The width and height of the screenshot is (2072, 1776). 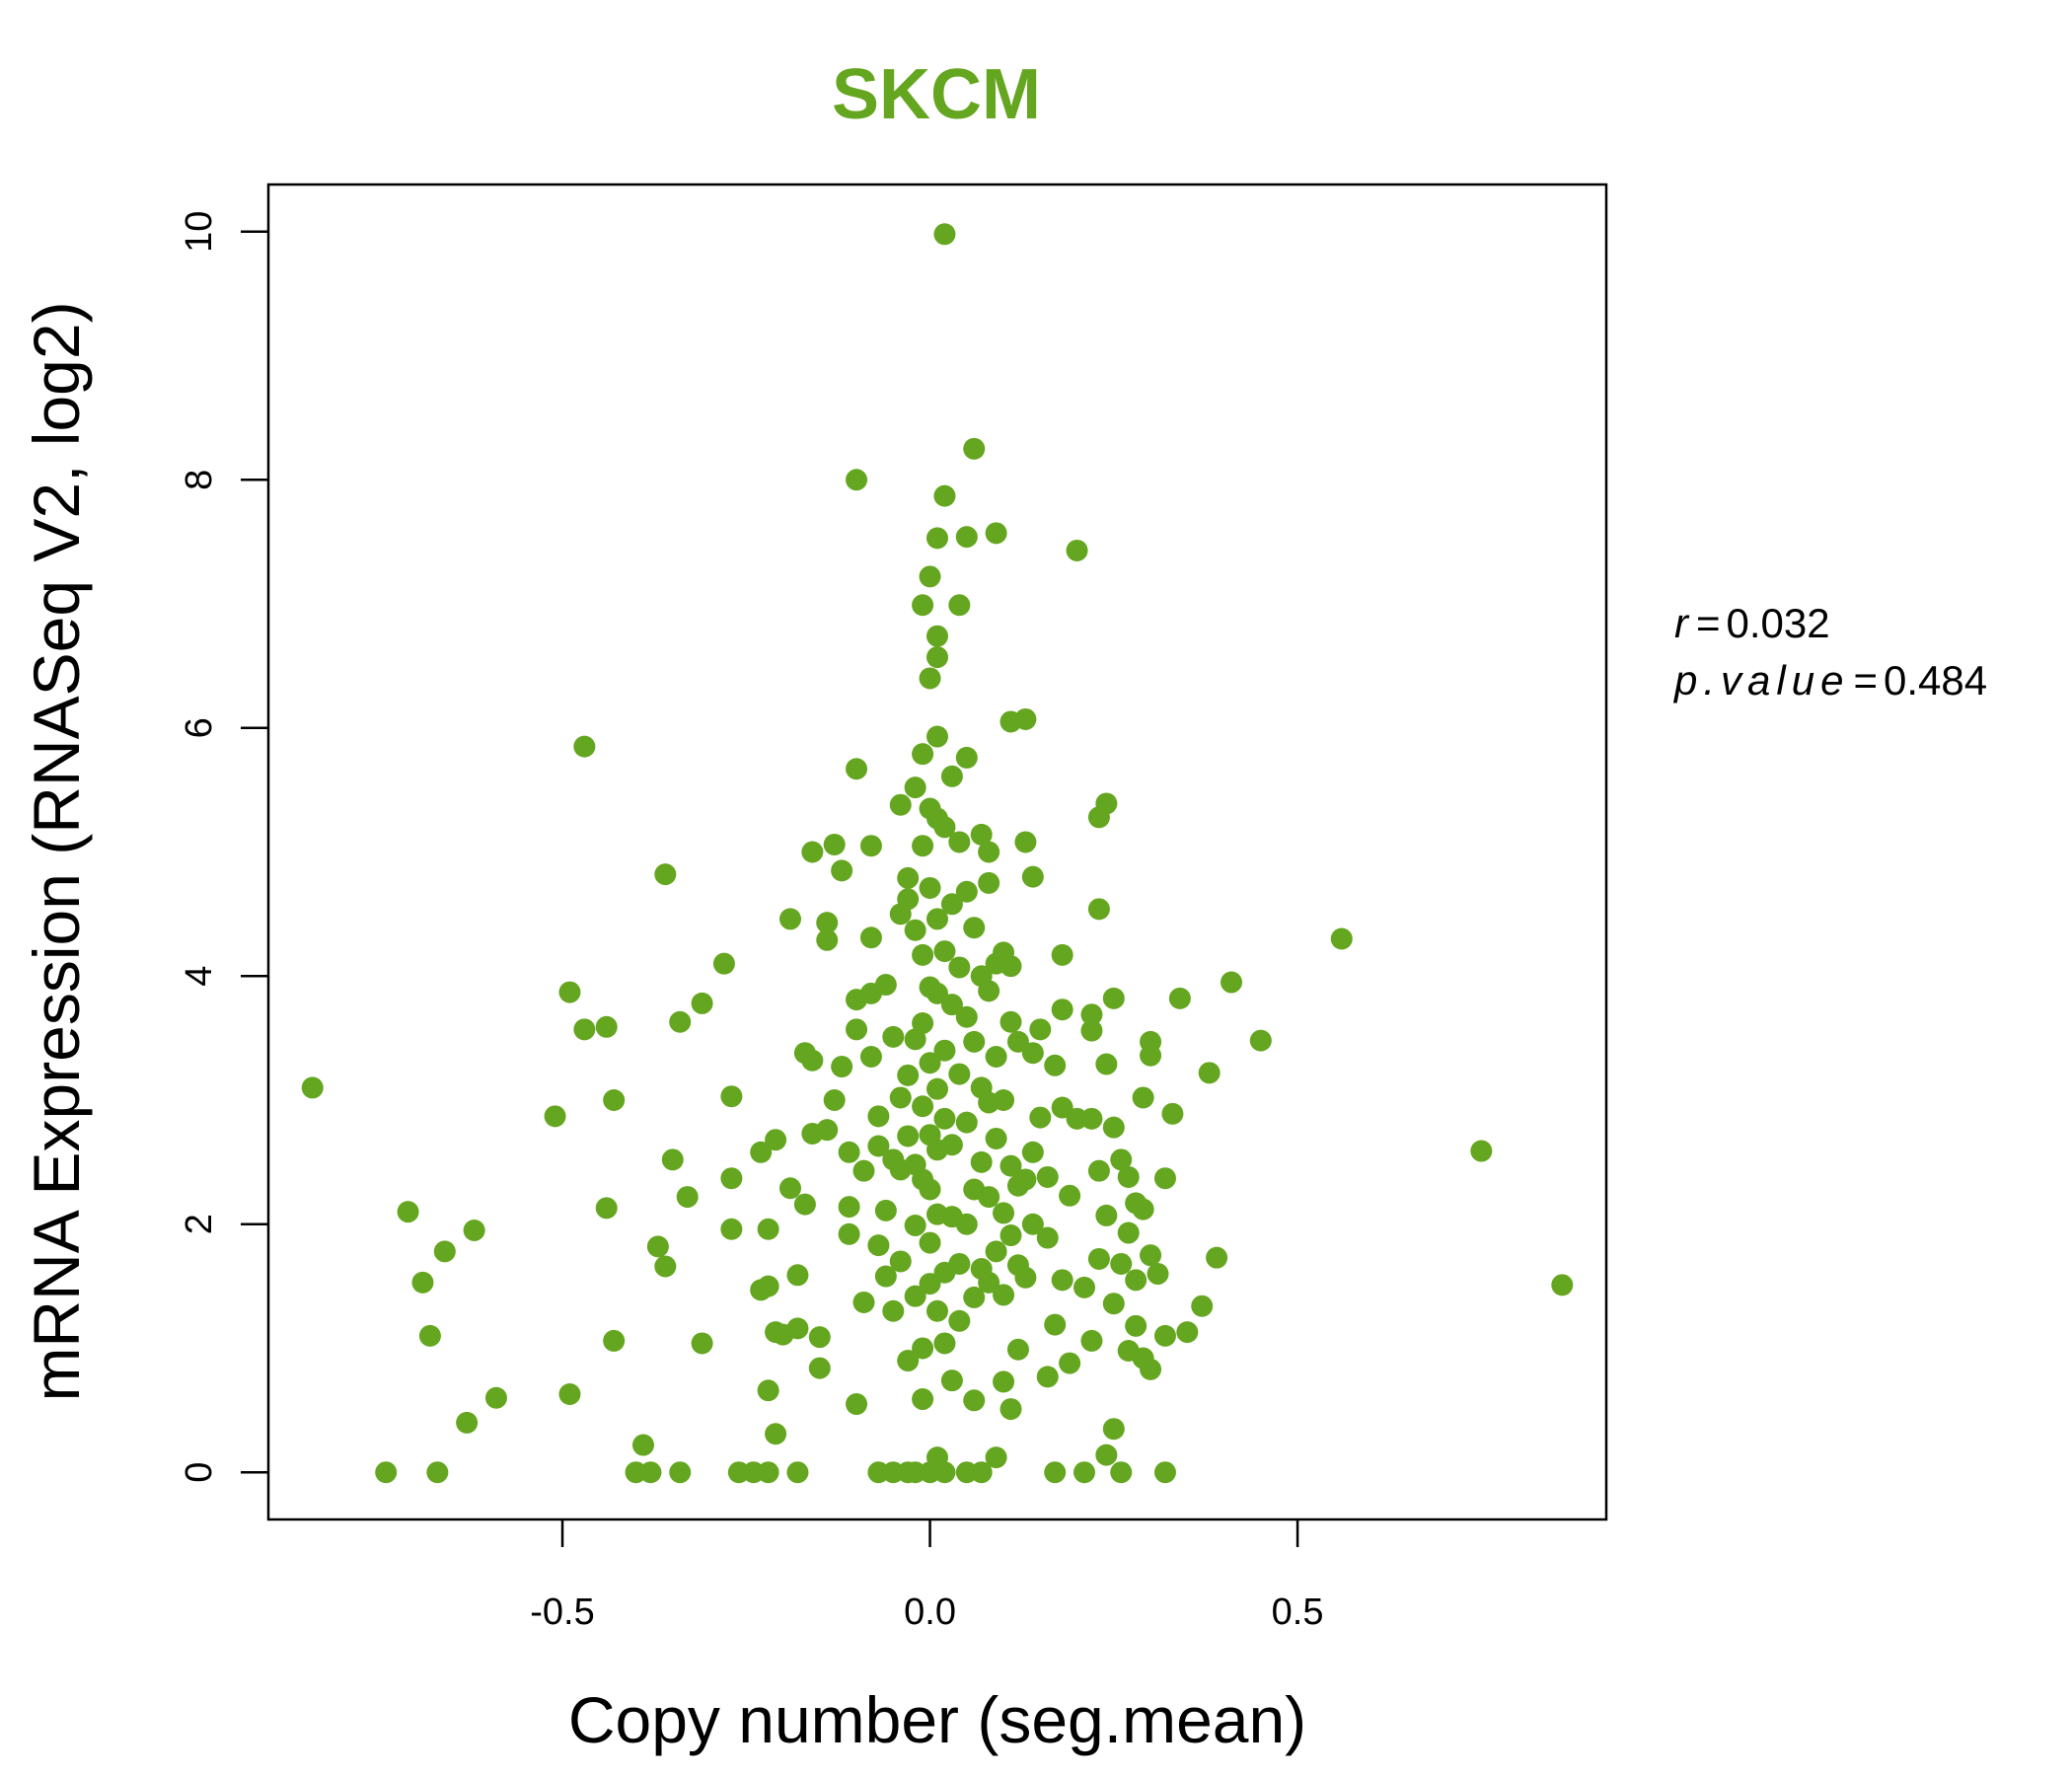 I want to click on x-tick-label: 0.0, so click(x=930, y=1612).